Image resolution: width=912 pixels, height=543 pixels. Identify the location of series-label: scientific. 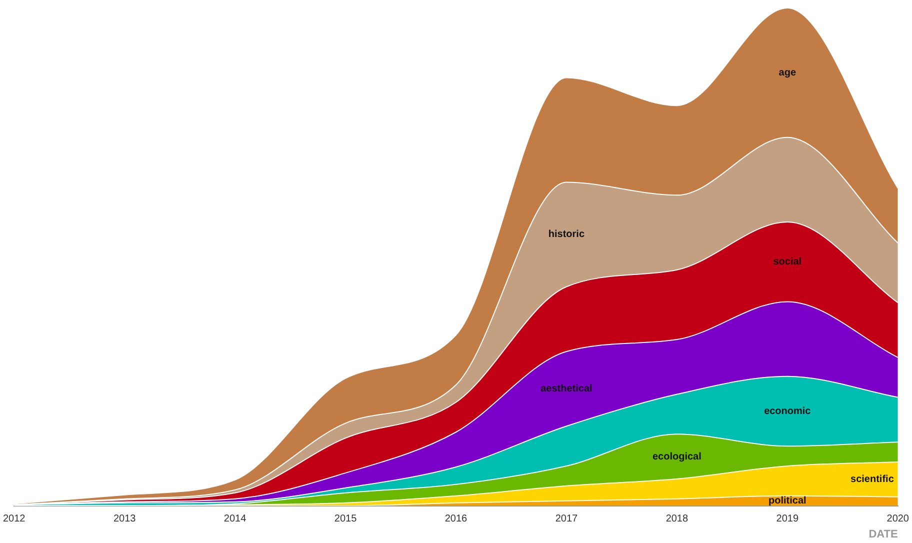
(872, 480).